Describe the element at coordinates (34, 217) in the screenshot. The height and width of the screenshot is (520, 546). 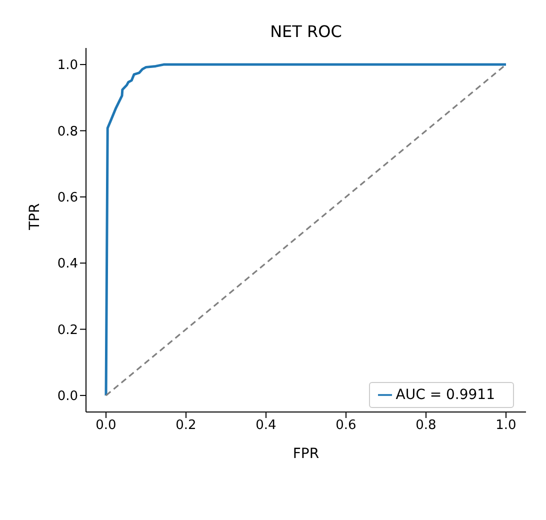
I see `y-axis-title: TPR` at that location.